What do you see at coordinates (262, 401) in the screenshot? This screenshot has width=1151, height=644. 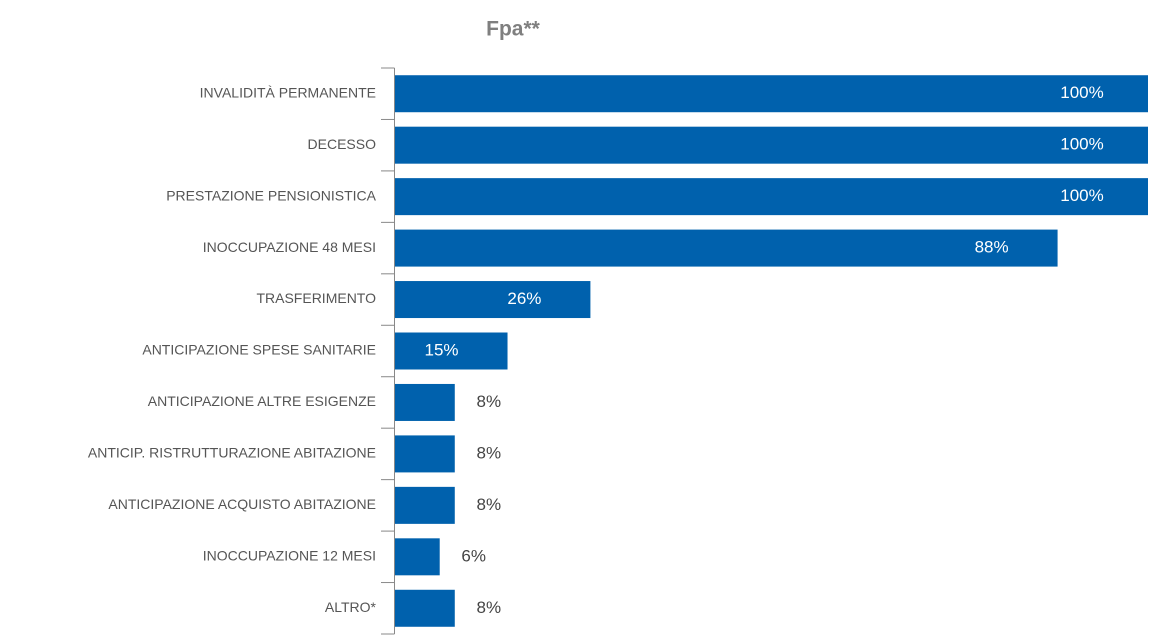 I see `category-label: ANTICIPAZIONE ALTRE ESIGENZE` at bounding box center [262, 401].